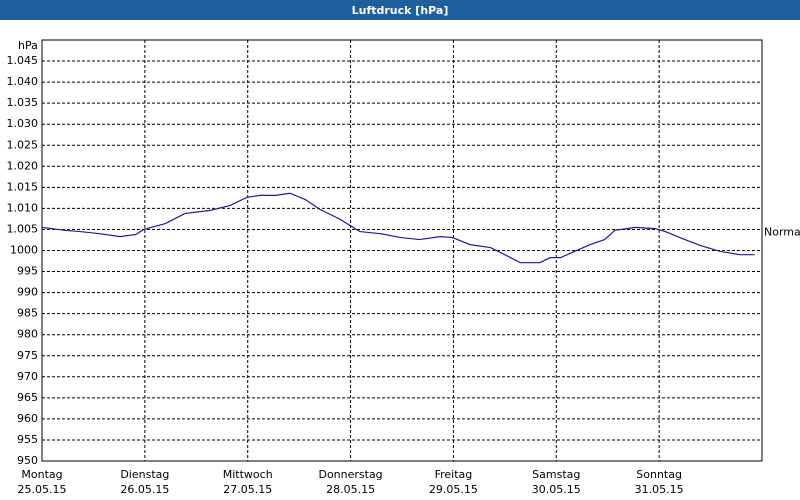  I want to click on y-tick-label: 1.040, so click(23, 81).